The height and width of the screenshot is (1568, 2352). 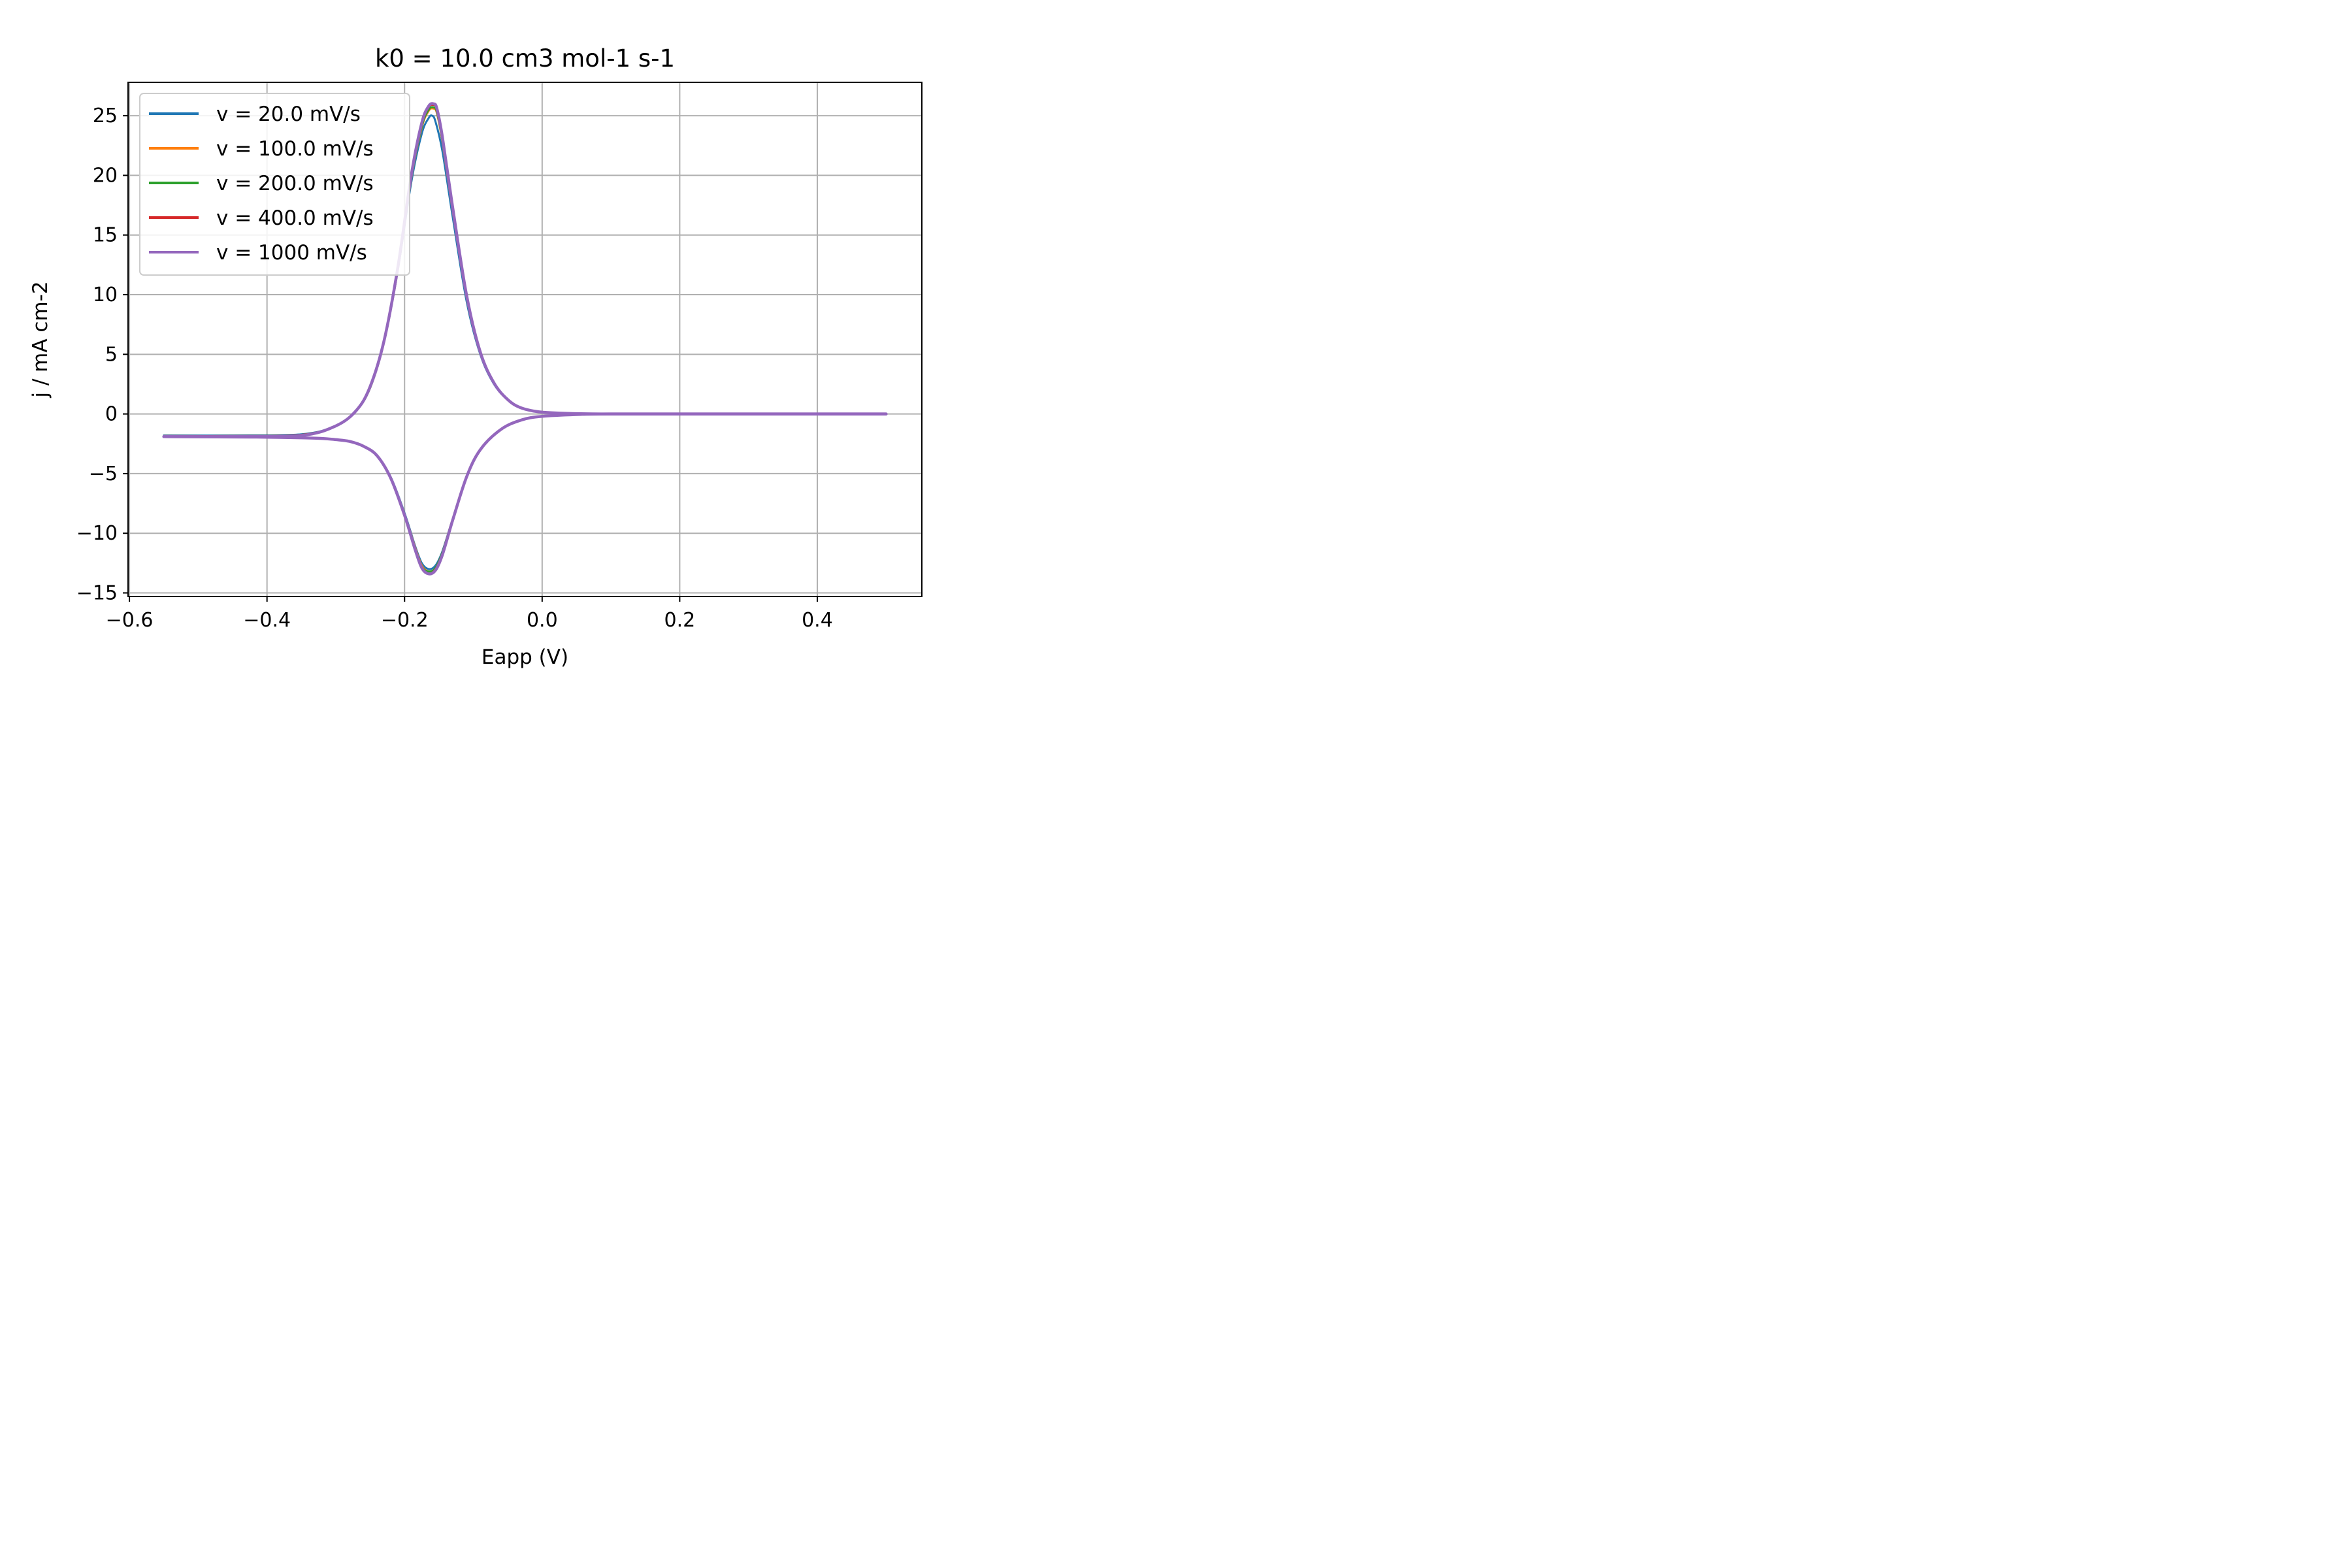 What do you see at coordinates (130, 620) in the screenshot?
I see `x-tick-label: −0.6` at bounding box center [130, 620].